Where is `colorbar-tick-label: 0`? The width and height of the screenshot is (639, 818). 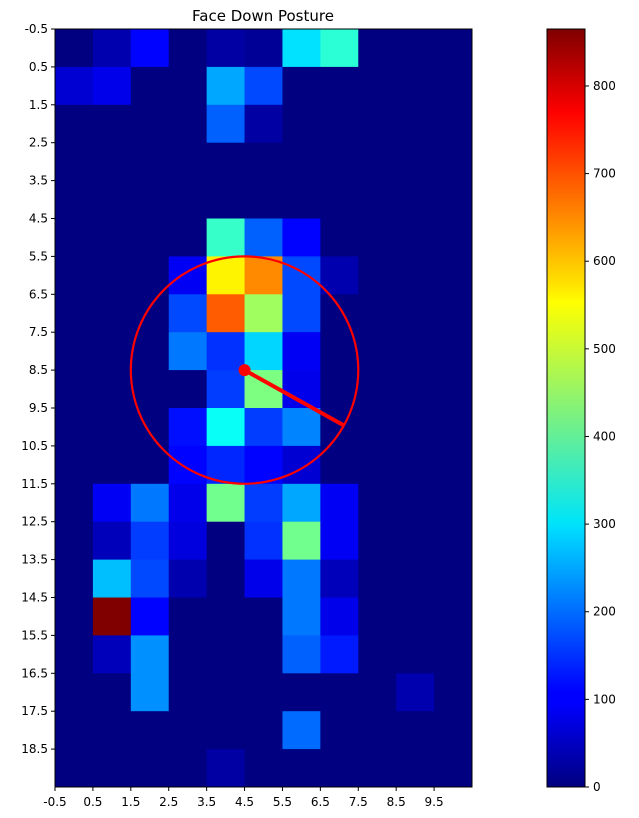
colorbar-tick-label: 0 is located at coordinates (597, 787).